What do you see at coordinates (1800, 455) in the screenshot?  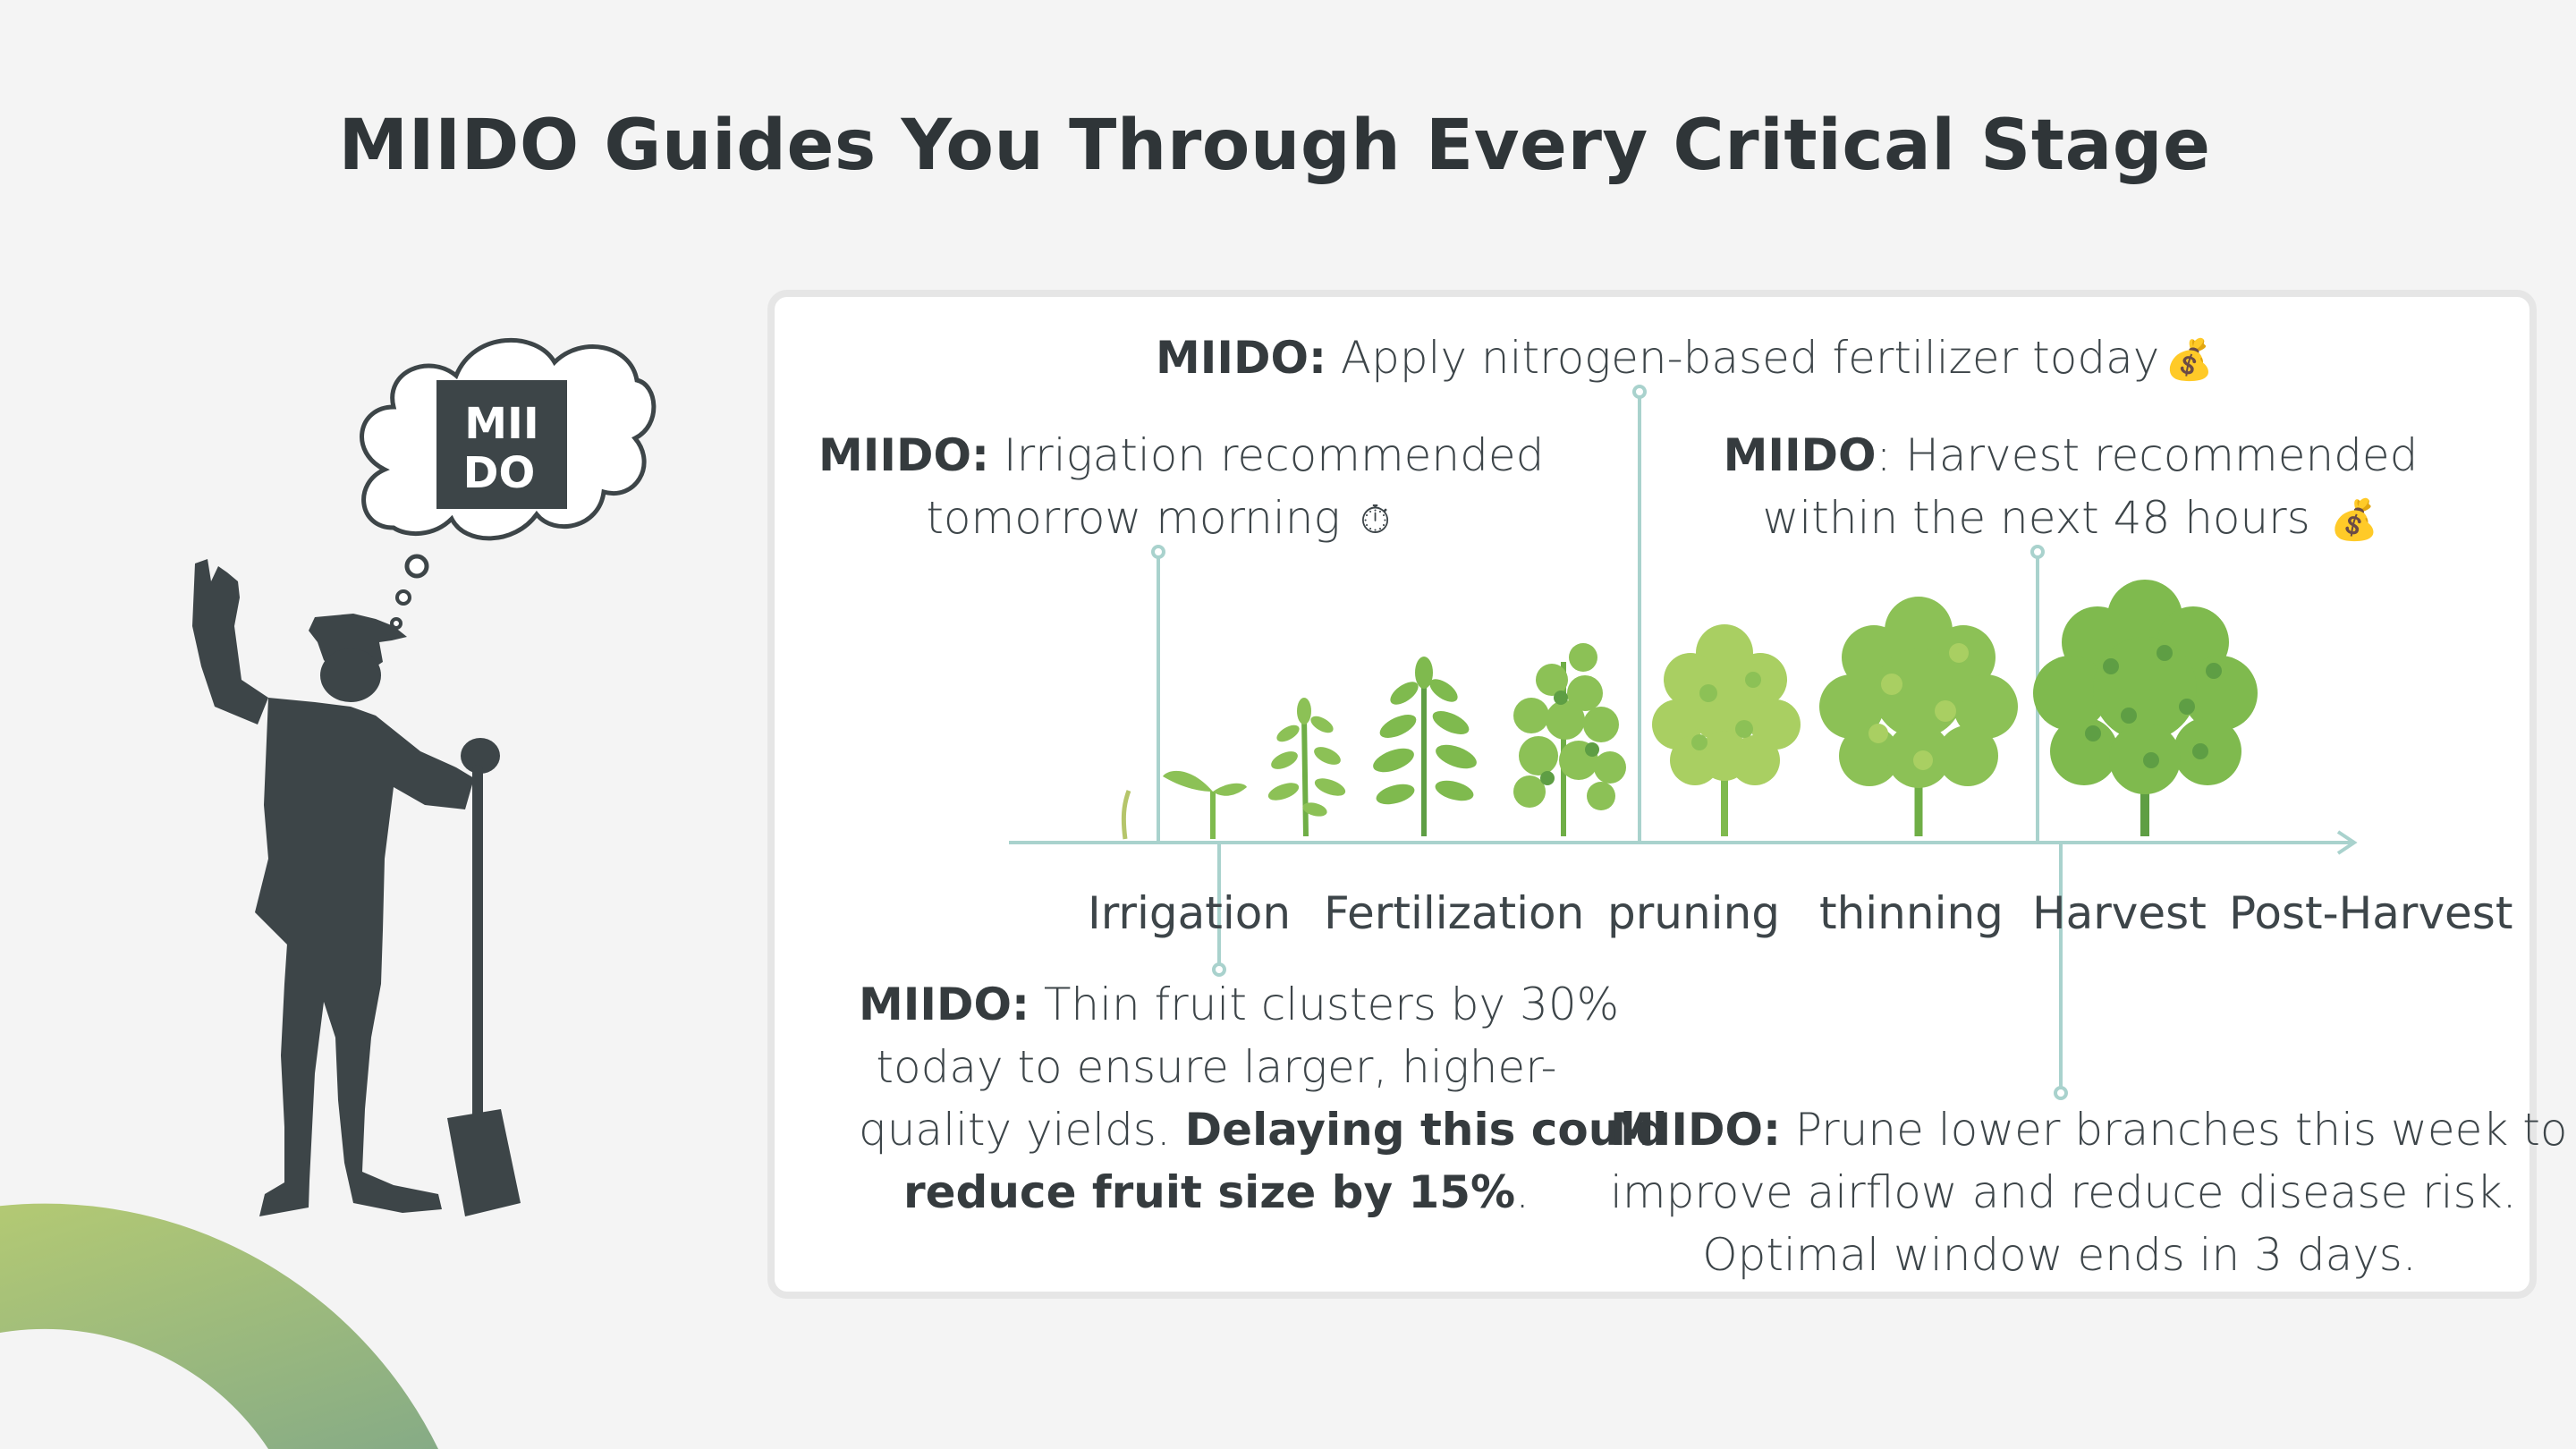 I see `brand-label: MIIDO` at bounding box center [1800, 455].